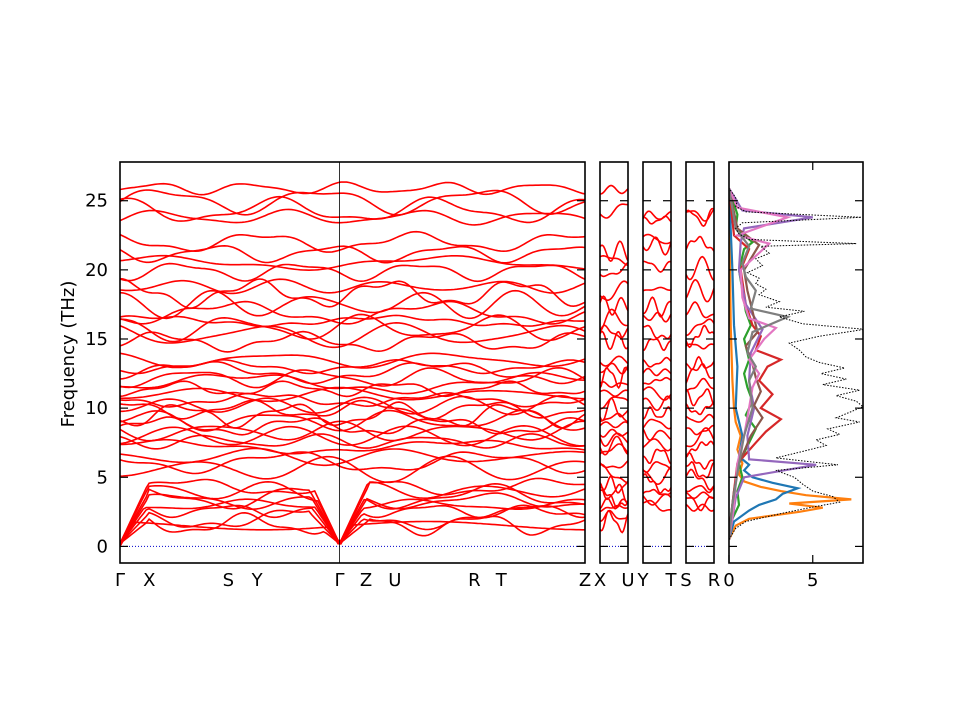 The image size is (960, 720). I want to click on x-tick-label-main-path: T, so click(501, 580).